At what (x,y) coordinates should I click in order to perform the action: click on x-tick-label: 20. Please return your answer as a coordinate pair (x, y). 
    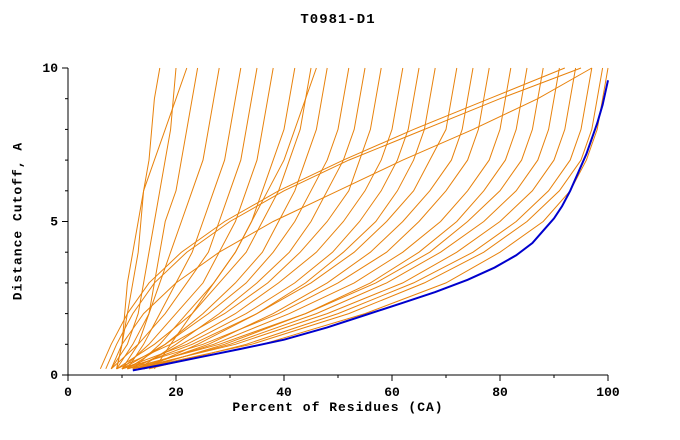
    Looking at the image, I should click on (176, 392).